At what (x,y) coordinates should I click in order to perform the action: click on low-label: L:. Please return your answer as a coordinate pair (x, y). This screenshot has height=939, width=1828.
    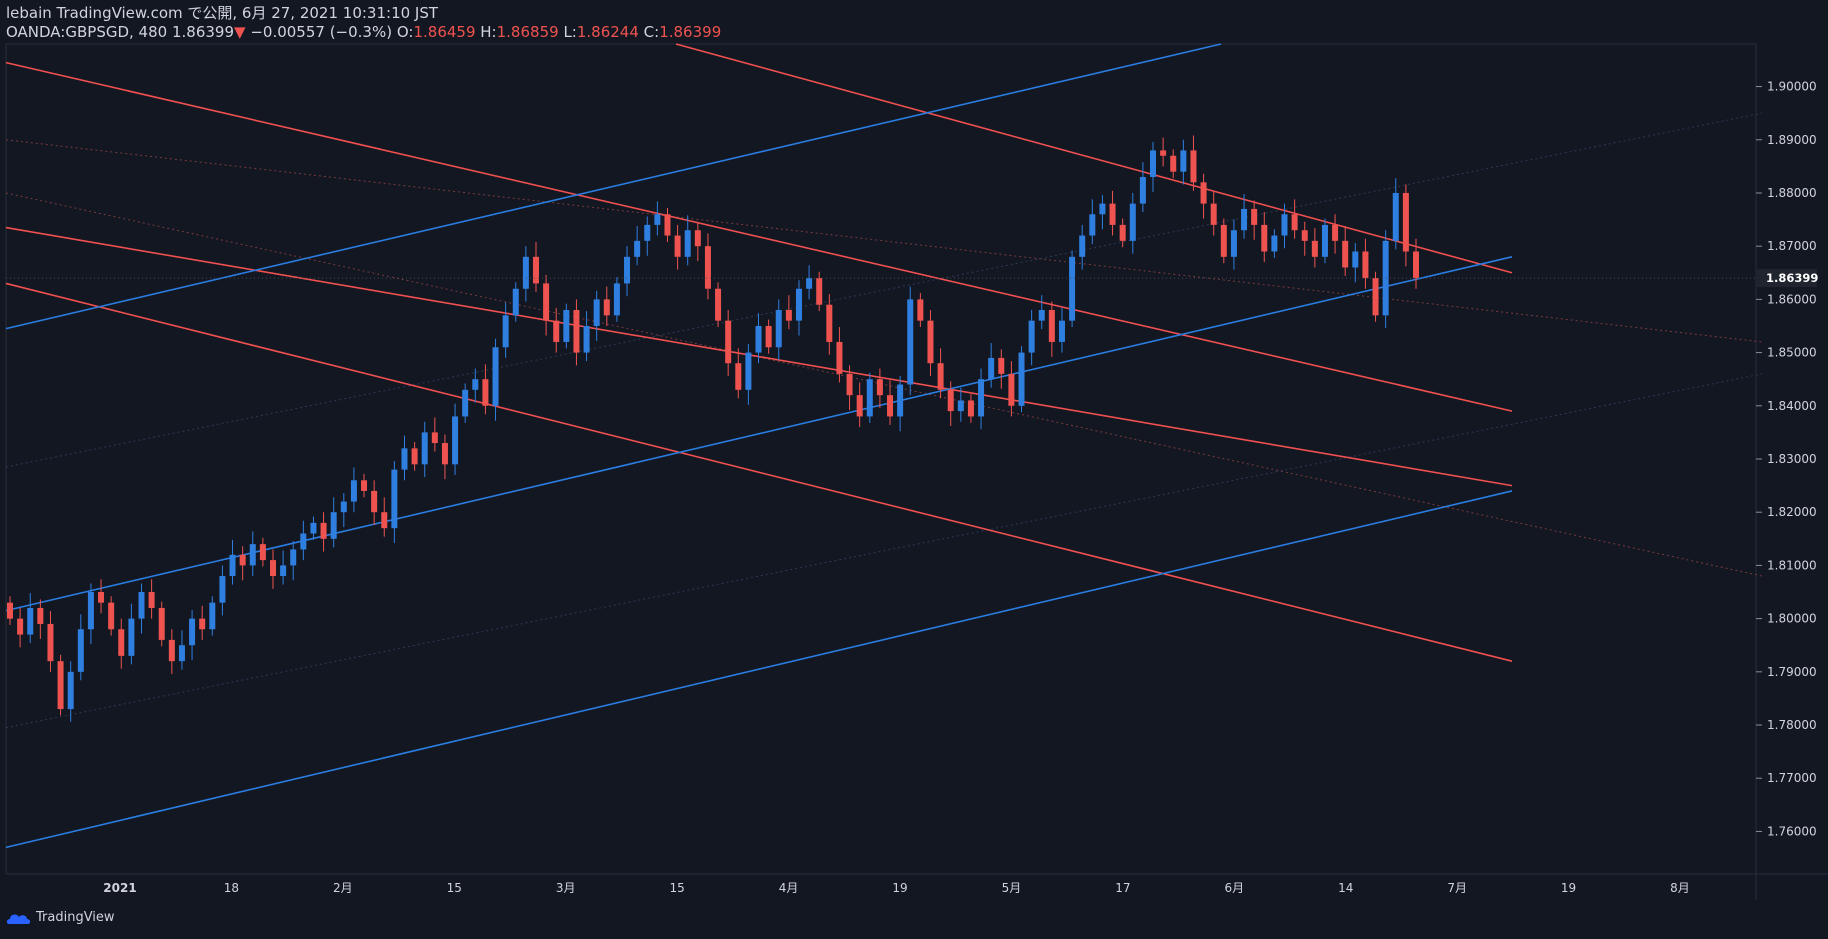
    Looking at the image, I should click on (570, 32).